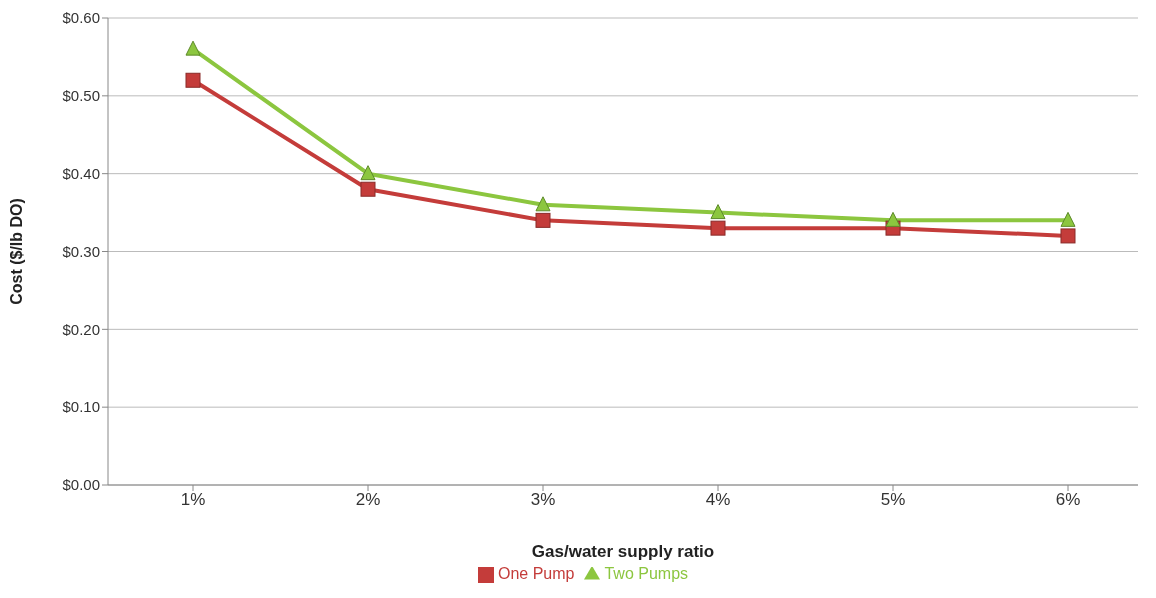  I want to click on y-tick-label: $0.00, so click(81, 485).